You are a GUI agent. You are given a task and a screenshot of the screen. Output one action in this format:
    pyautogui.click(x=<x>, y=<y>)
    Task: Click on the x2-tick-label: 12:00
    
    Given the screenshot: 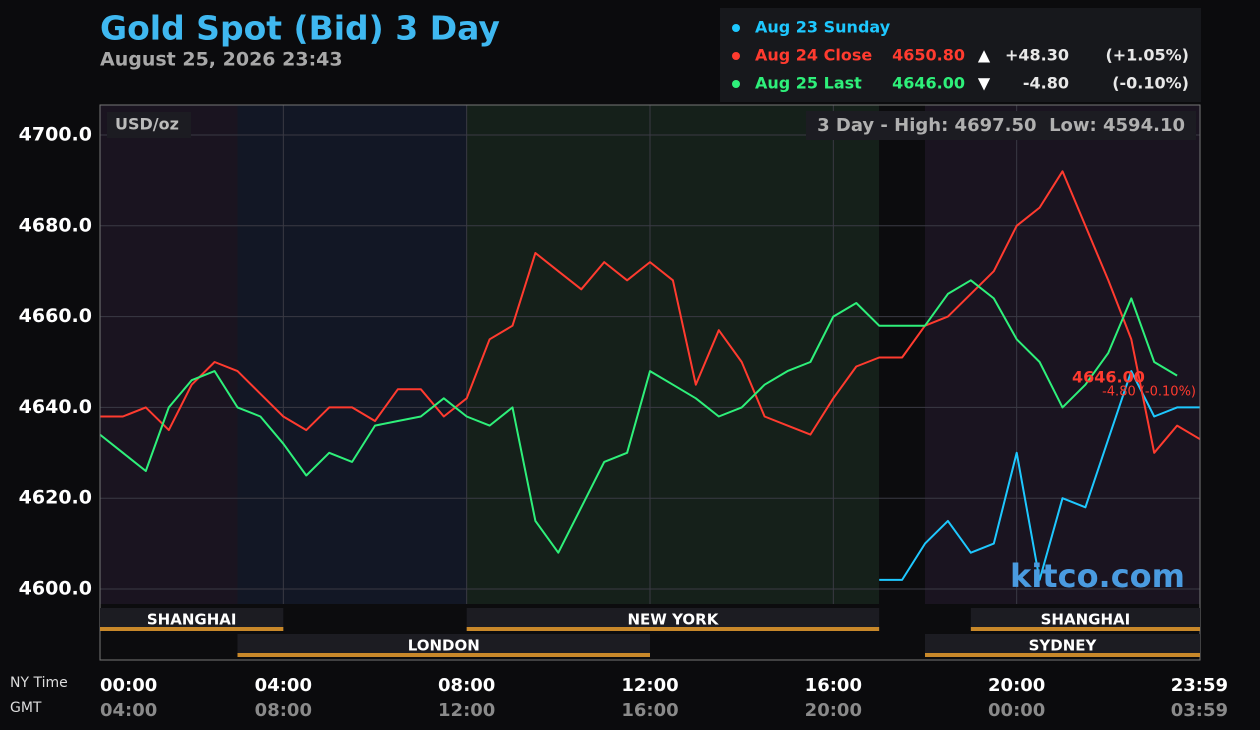 What is the action you would take?
    pyautogui.click(x=466, y=710)
    